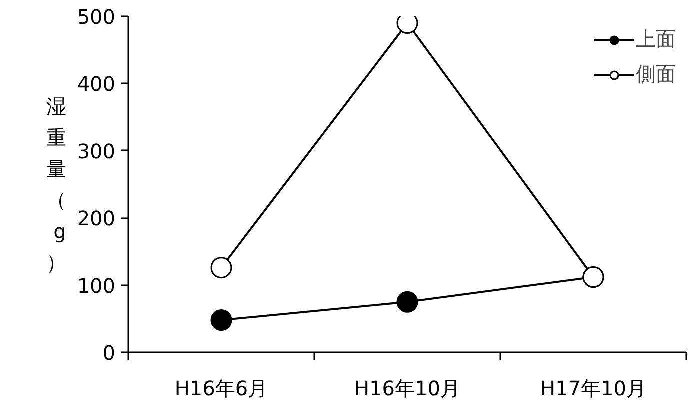  What do you see at coordinates (656, 39) in the screenshot?
I see `legend-label: 上面` at bounding box center [656, 39].